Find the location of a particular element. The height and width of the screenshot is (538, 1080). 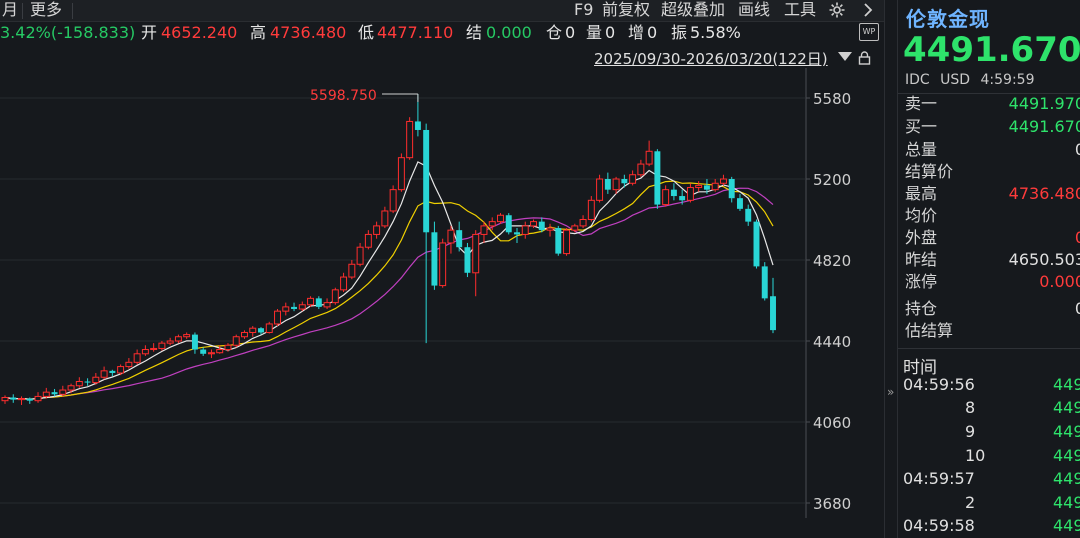

y-tick-label: 5580 is located at coordinates (832, 99).